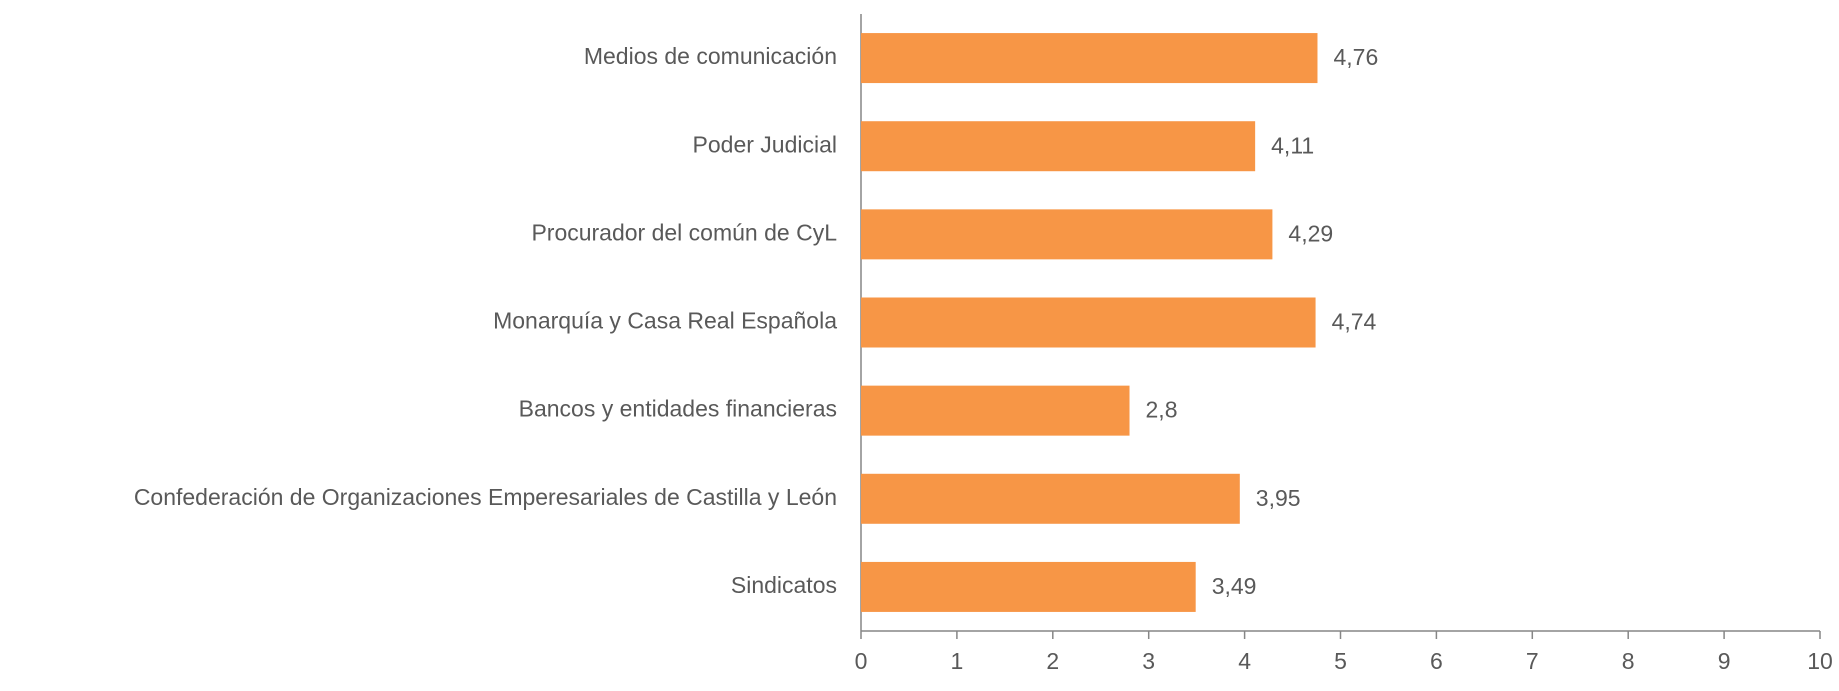  Describe the element at coordinates (861, 661) in the screenshot. I see `x-tick-label: 0` at that location.